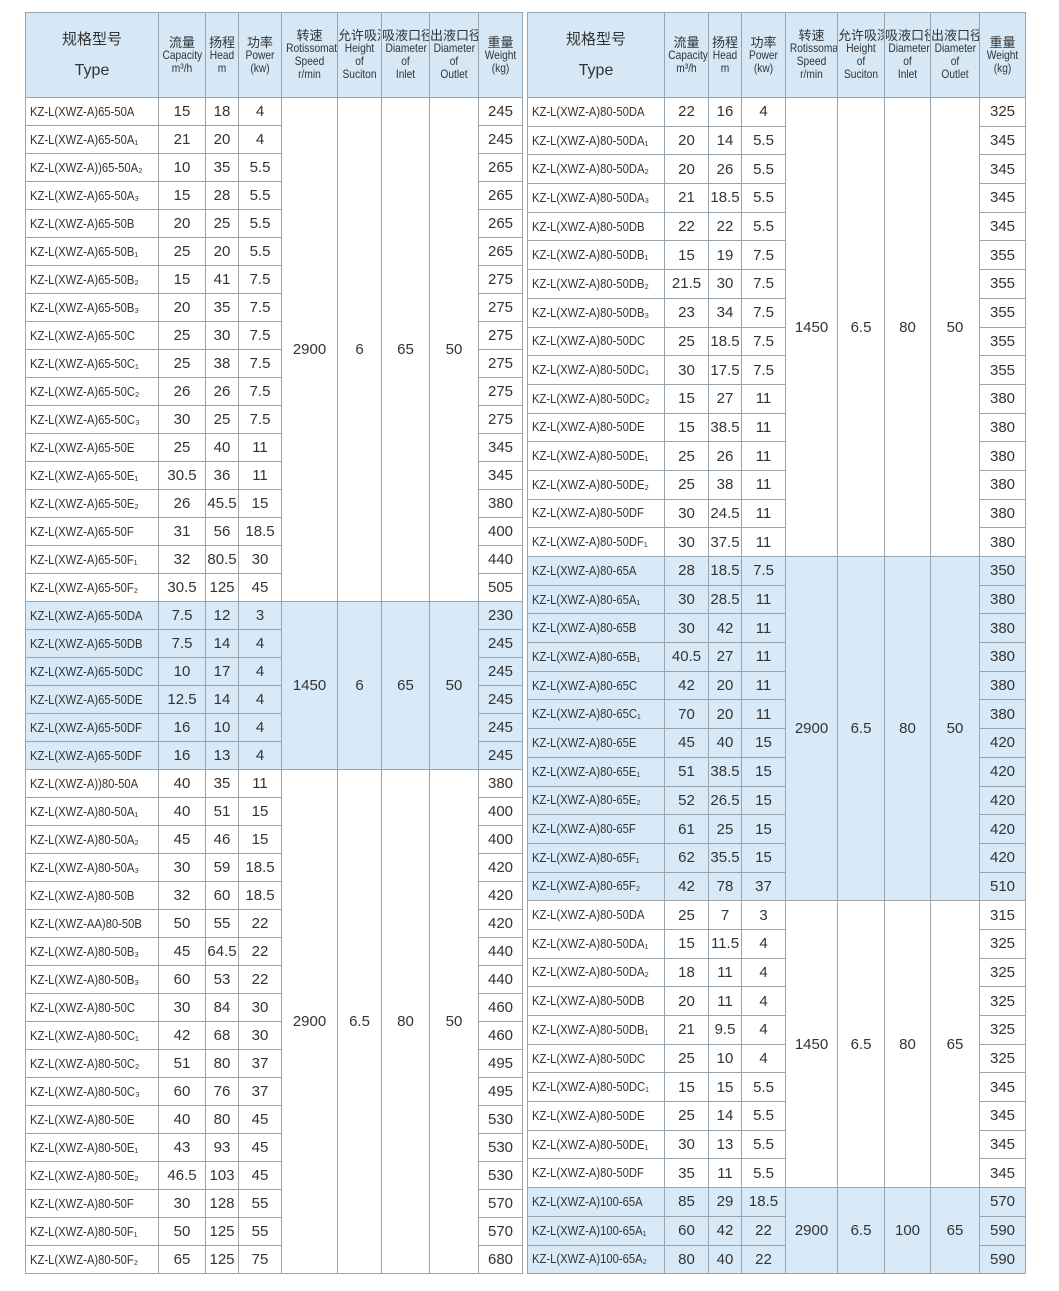  I want to click on cell-inlet: 65, so click(405, 685).